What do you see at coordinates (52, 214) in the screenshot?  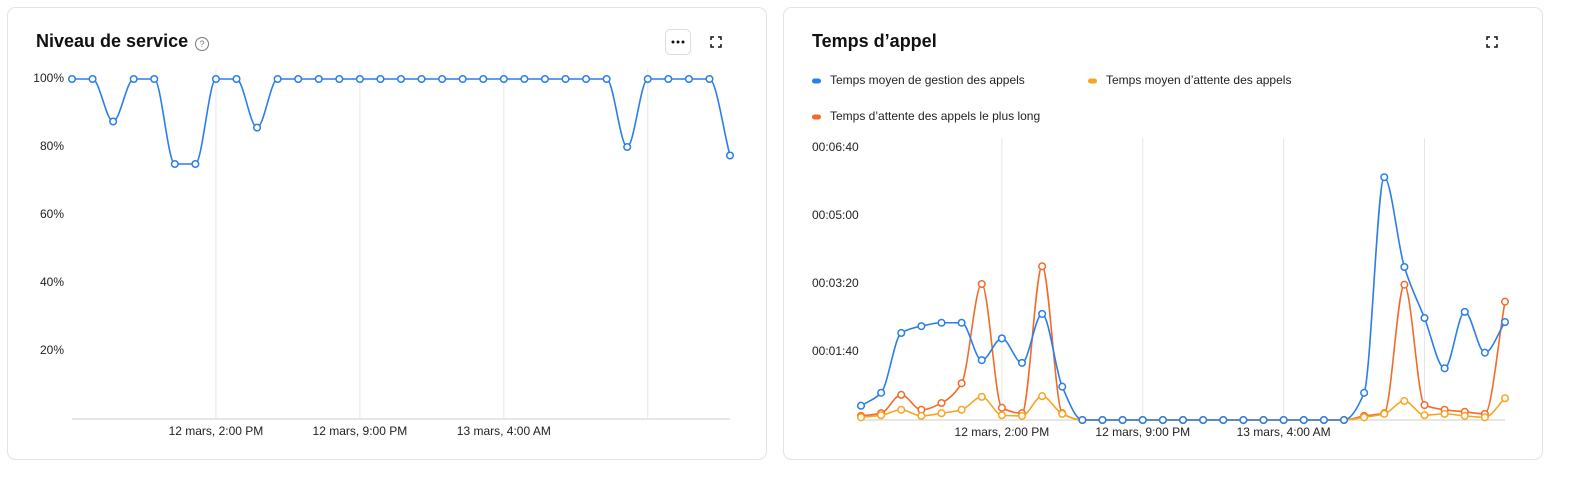 I see `y-tick-label: 60%` at bounding box center [52, 214].